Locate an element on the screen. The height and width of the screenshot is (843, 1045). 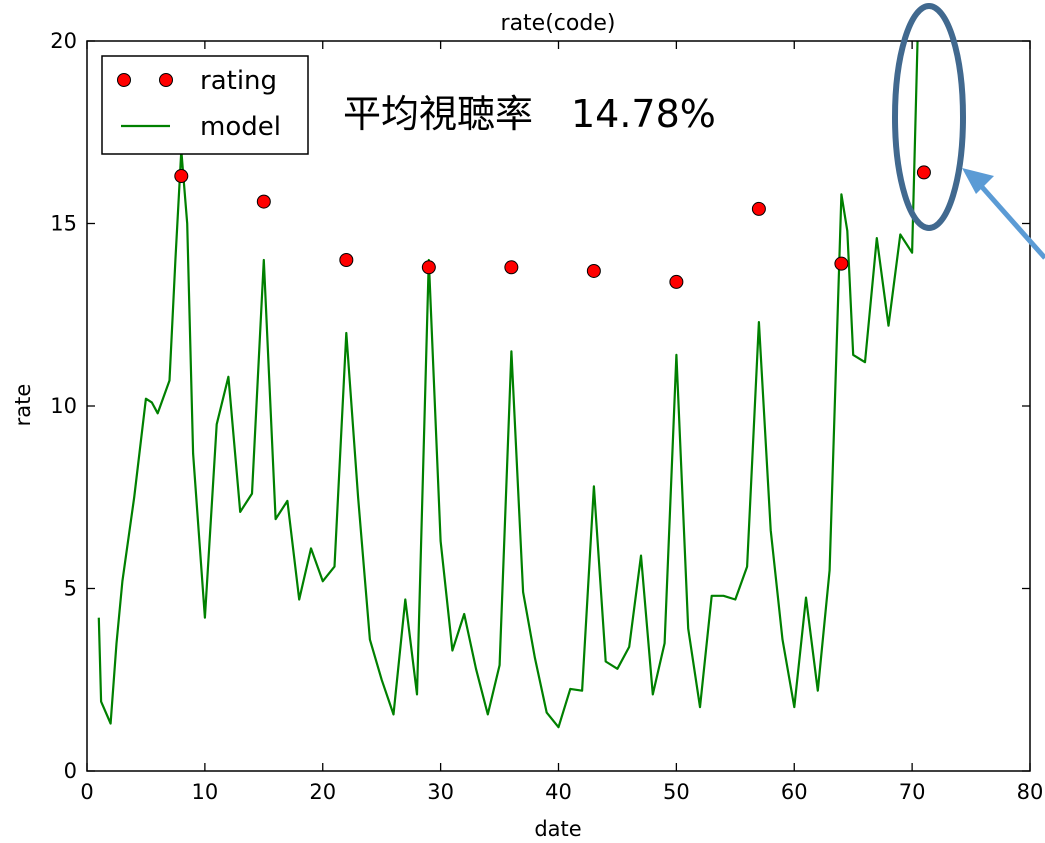
x-axis-label: date is located at coordinates (557, 829).